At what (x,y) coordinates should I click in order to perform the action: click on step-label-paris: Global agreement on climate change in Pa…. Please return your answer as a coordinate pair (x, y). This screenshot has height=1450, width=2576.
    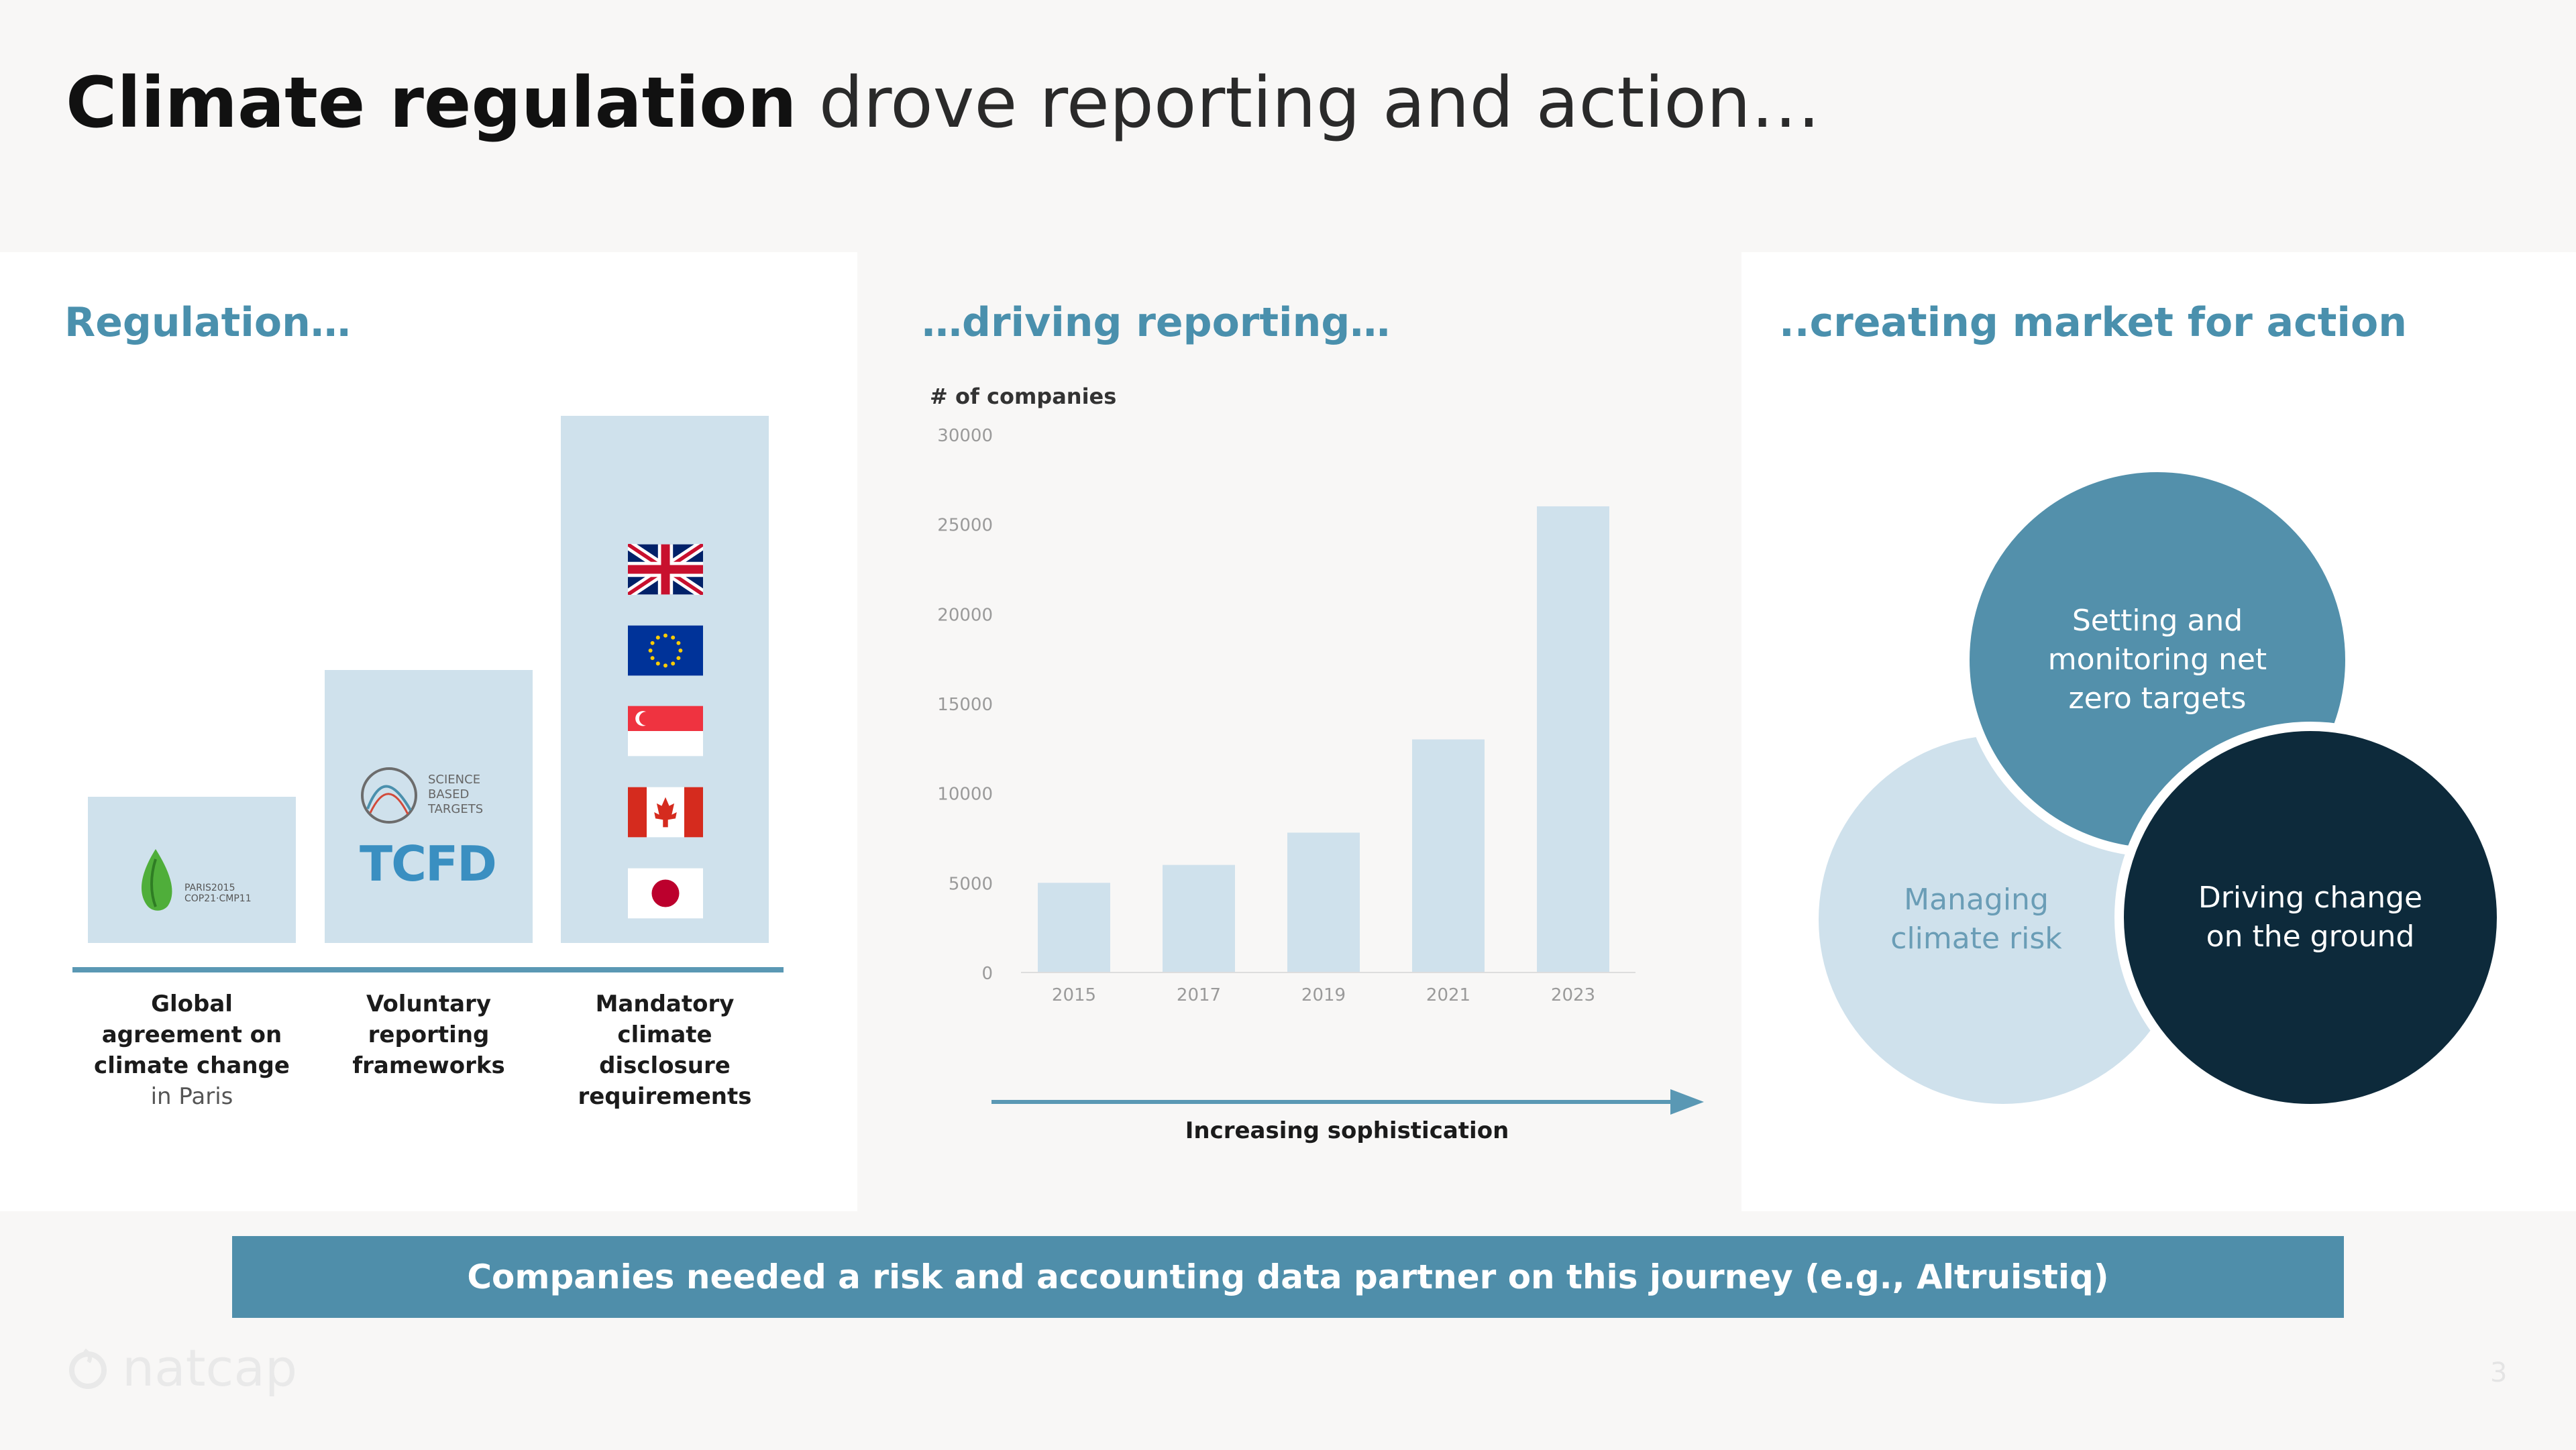
    Looking at the image, I should click on (192, 1050).